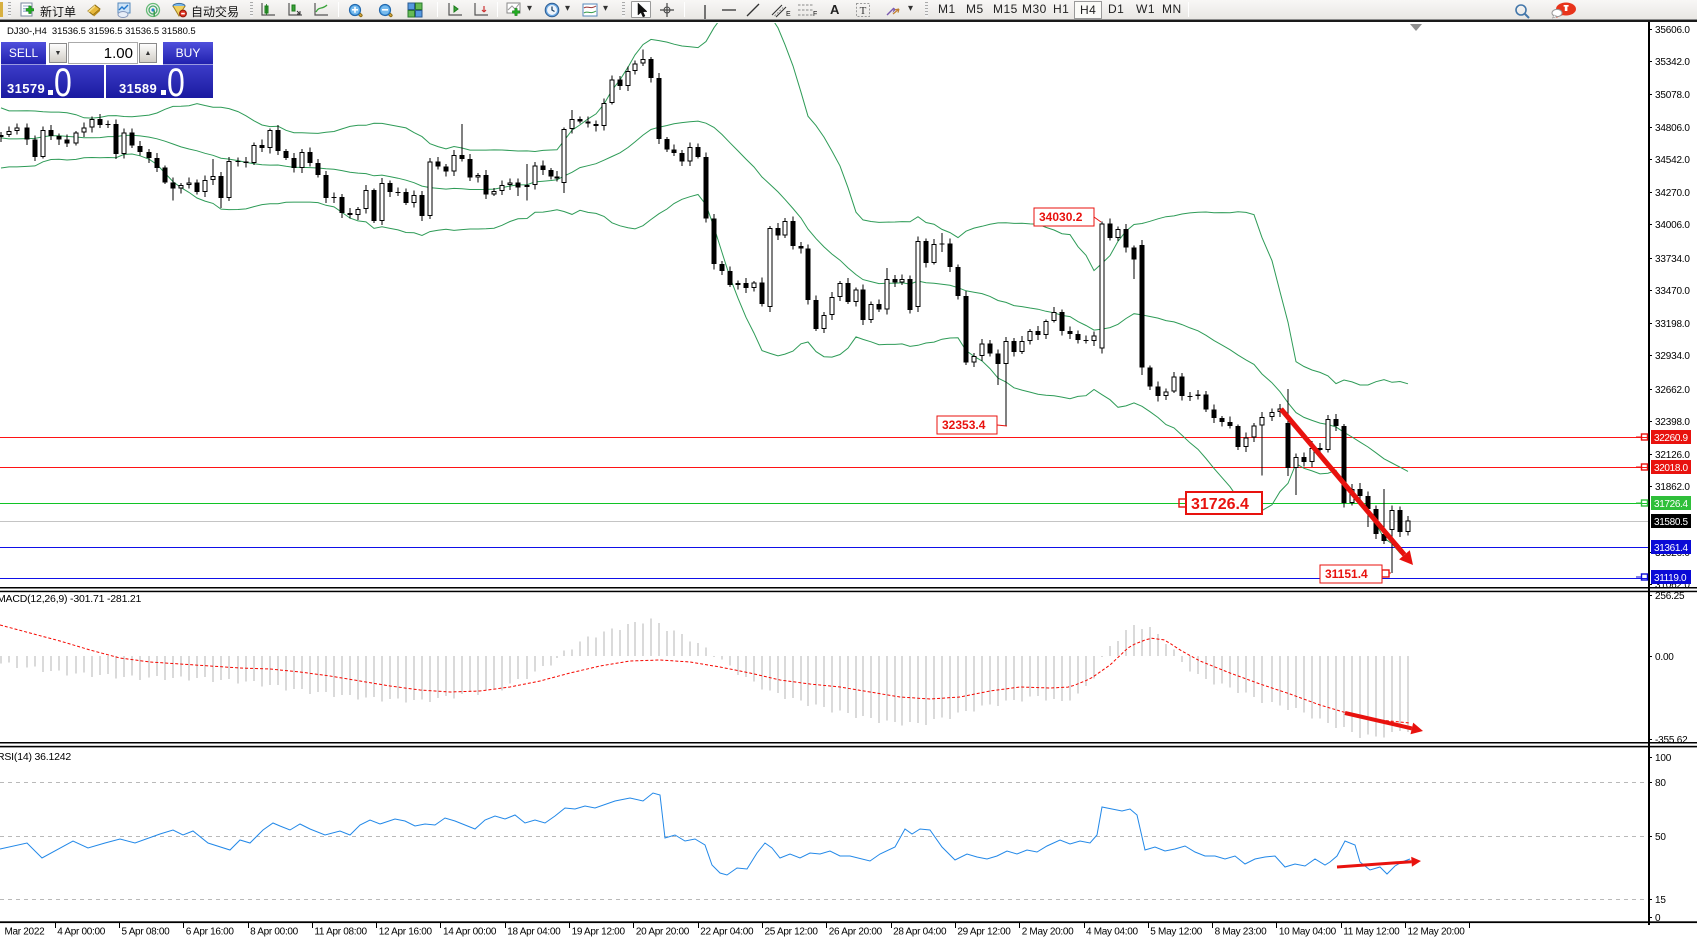  Describe the element at coordinates (663, 932) in the screenshot. I see `svg-text: 20 Apr 20:00` at that location.